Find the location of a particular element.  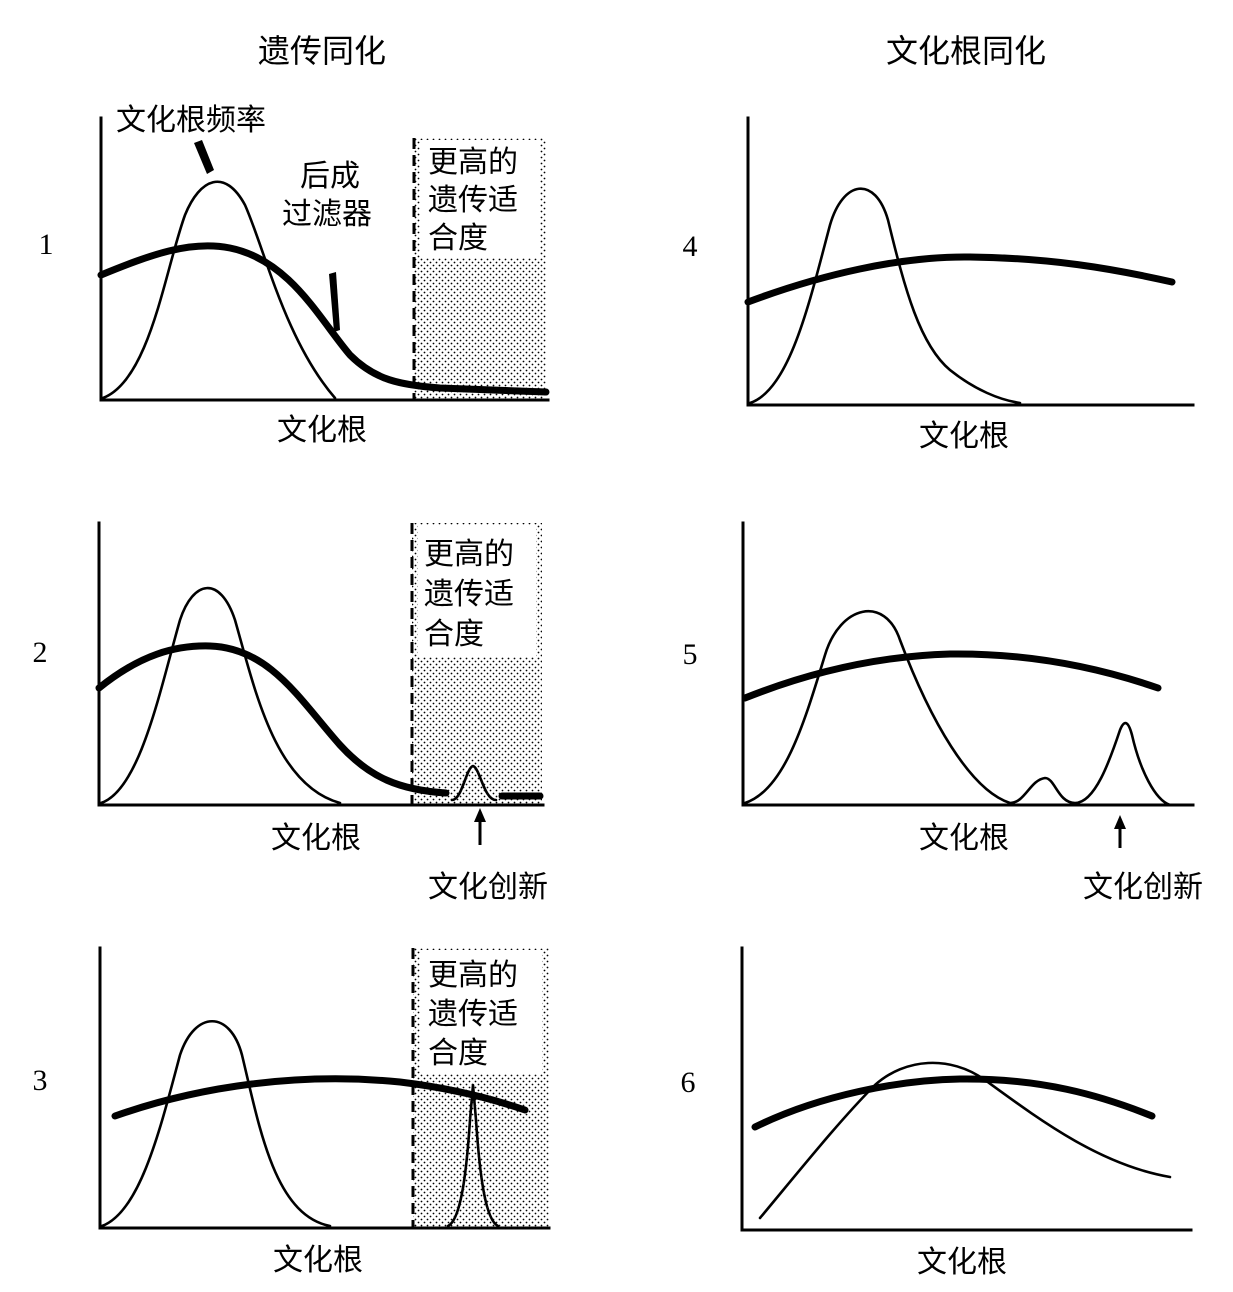

panel-3: 更高的 遗传适 合度 3 文化根 is located at coordinates (292, 1112).